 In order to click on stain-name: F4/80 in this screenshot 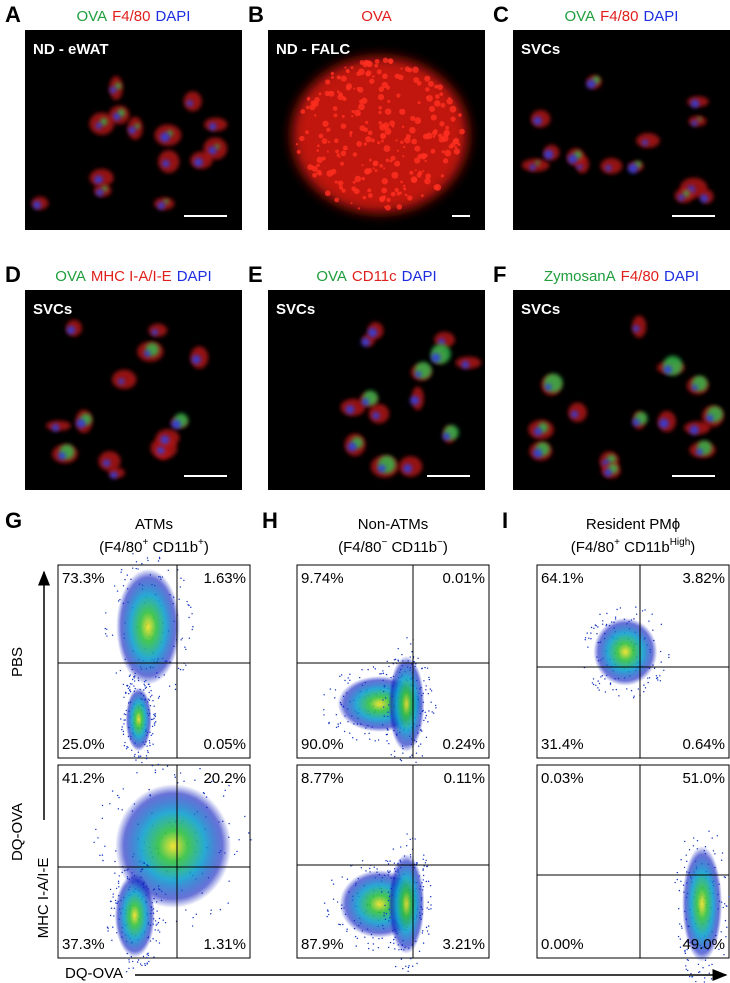, I will do `click(640, 276)`.